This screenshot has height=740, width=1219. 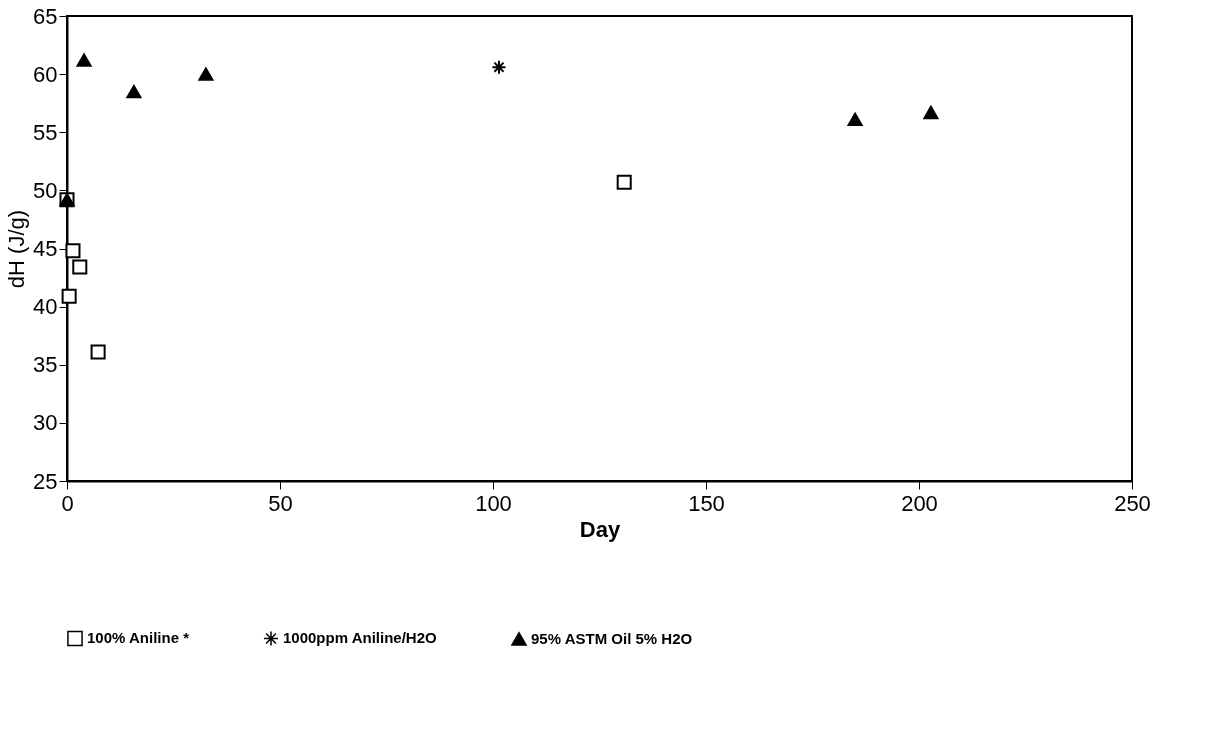 What do you see at coordinates (45, 16) in the screenshot?
I see `y-tick-label: 65` at bounding box center [45, 16].